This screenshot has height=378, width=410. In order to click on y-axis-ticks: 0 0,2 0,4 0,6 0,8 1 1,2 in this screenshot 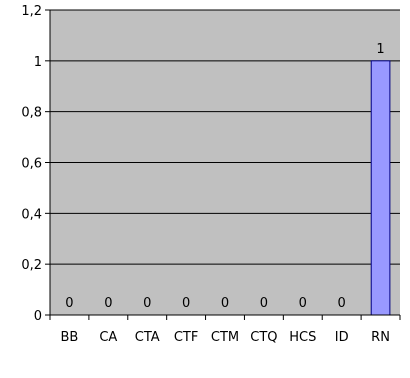, I will do `click(35, 164)`.